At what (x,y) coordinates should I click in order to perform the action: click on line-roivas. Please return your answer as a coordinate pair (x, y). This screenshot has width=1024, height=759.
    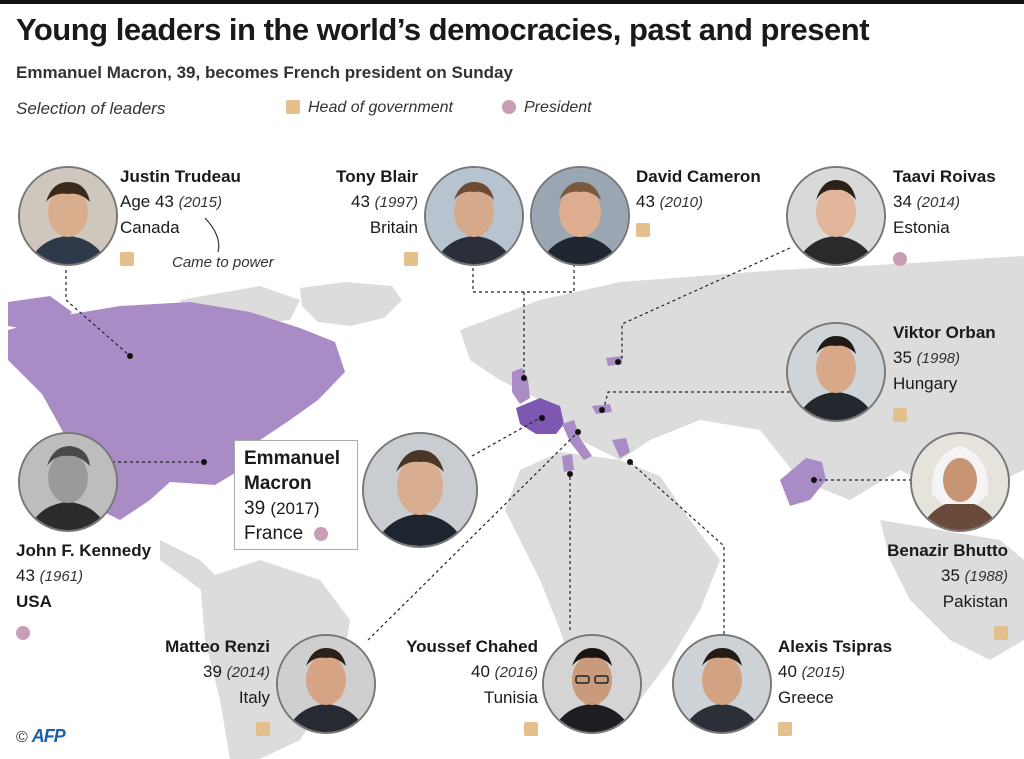
    Looking at the image, I should click on (706, 303).